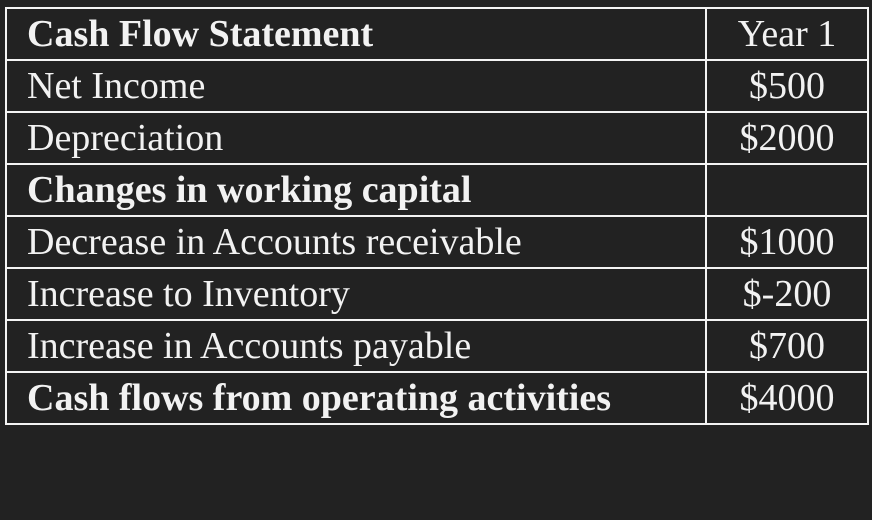  Describe the element at coordinates (787, 86) in the screenshot. I see `row-value: $500` at that location.